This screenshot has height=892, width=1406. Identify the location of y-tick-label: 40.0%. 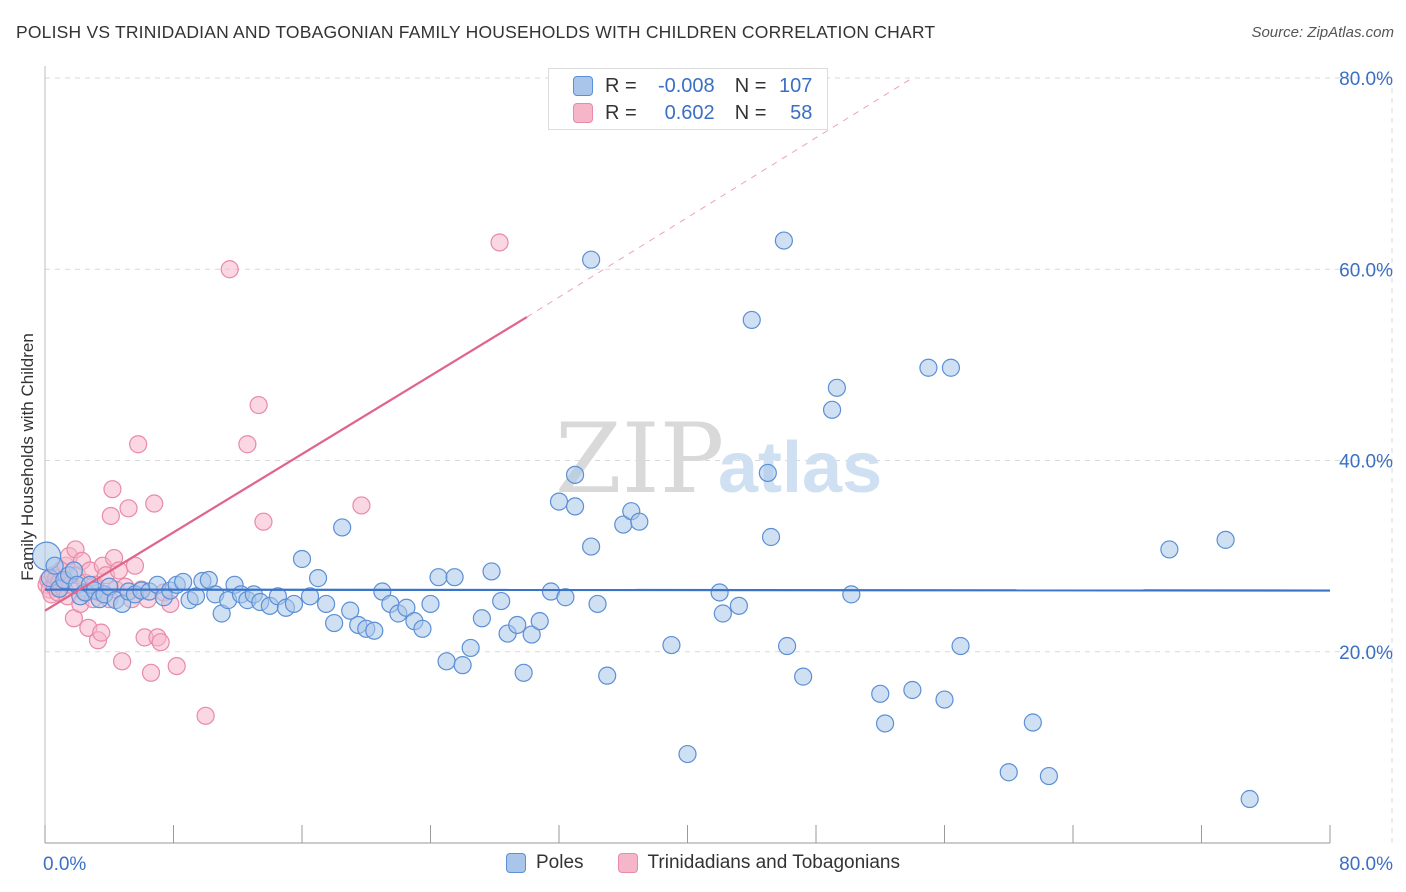
(1366, 462).